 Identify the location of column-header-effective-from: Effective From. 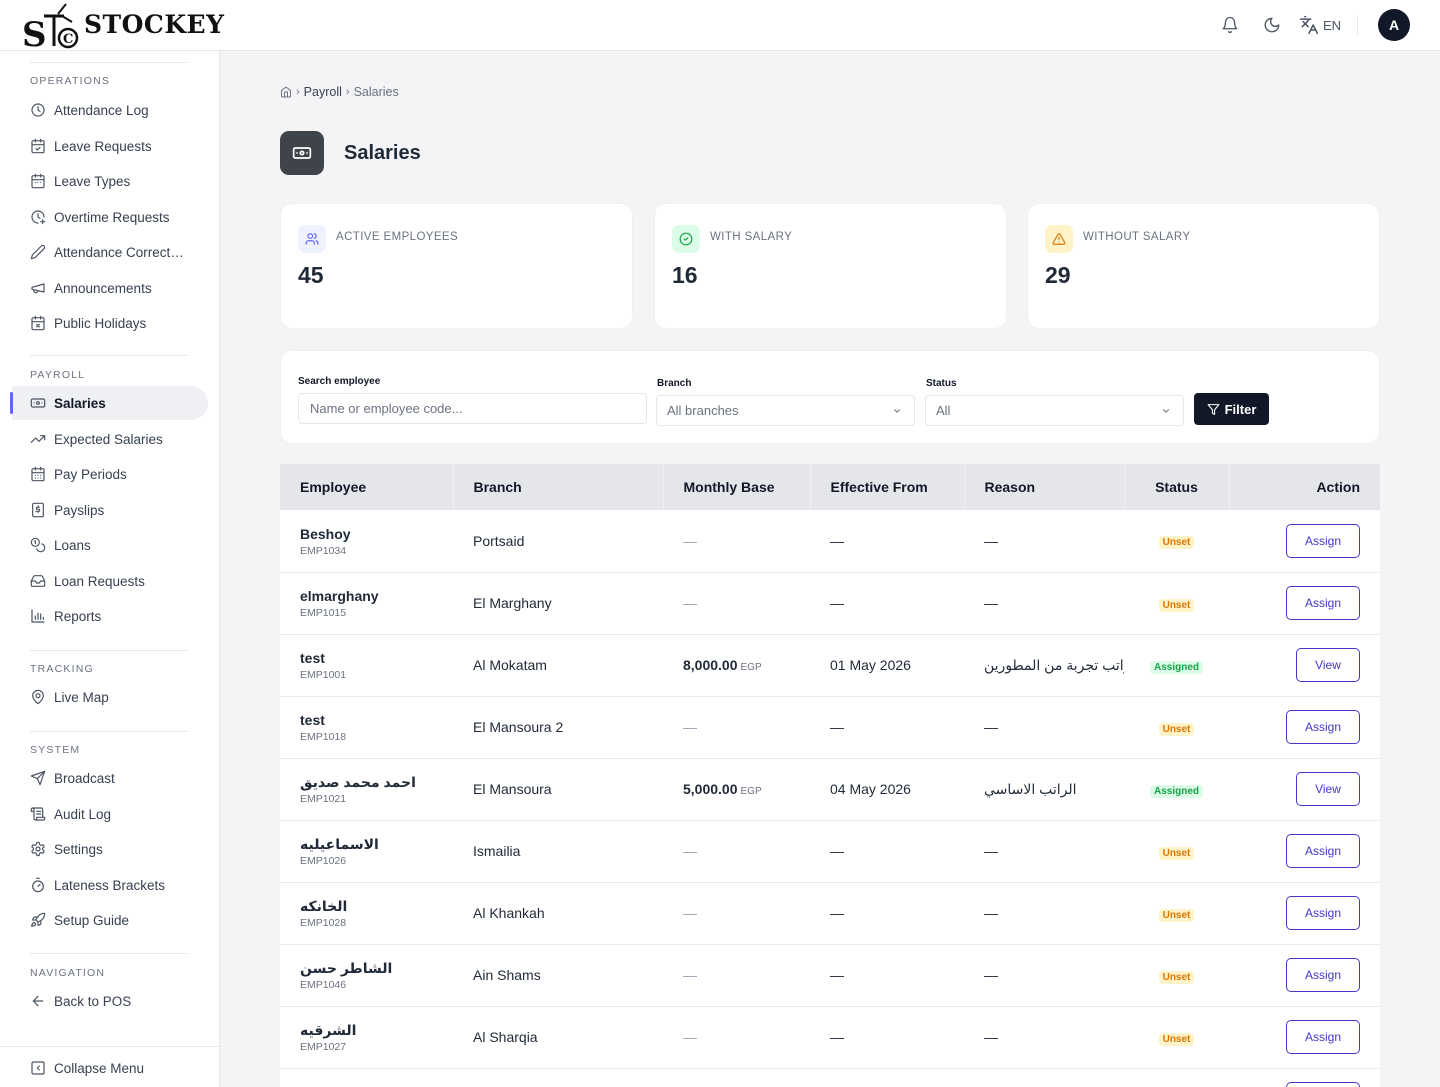
(887, 487).